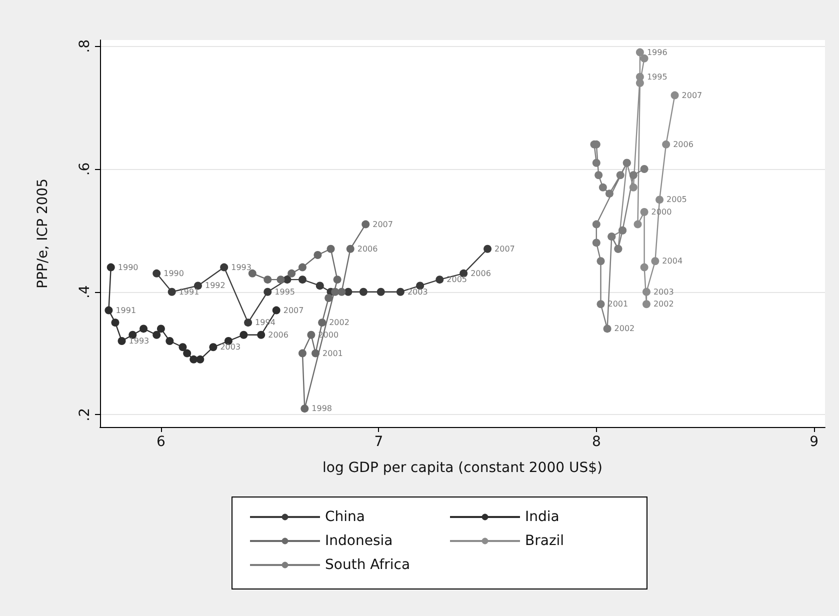 Image resolution: width=839 pixels, height=616 pixels. Describe the element at coordinates (322, 409) in the screenshot. I see `annotation: 1998` at that location.